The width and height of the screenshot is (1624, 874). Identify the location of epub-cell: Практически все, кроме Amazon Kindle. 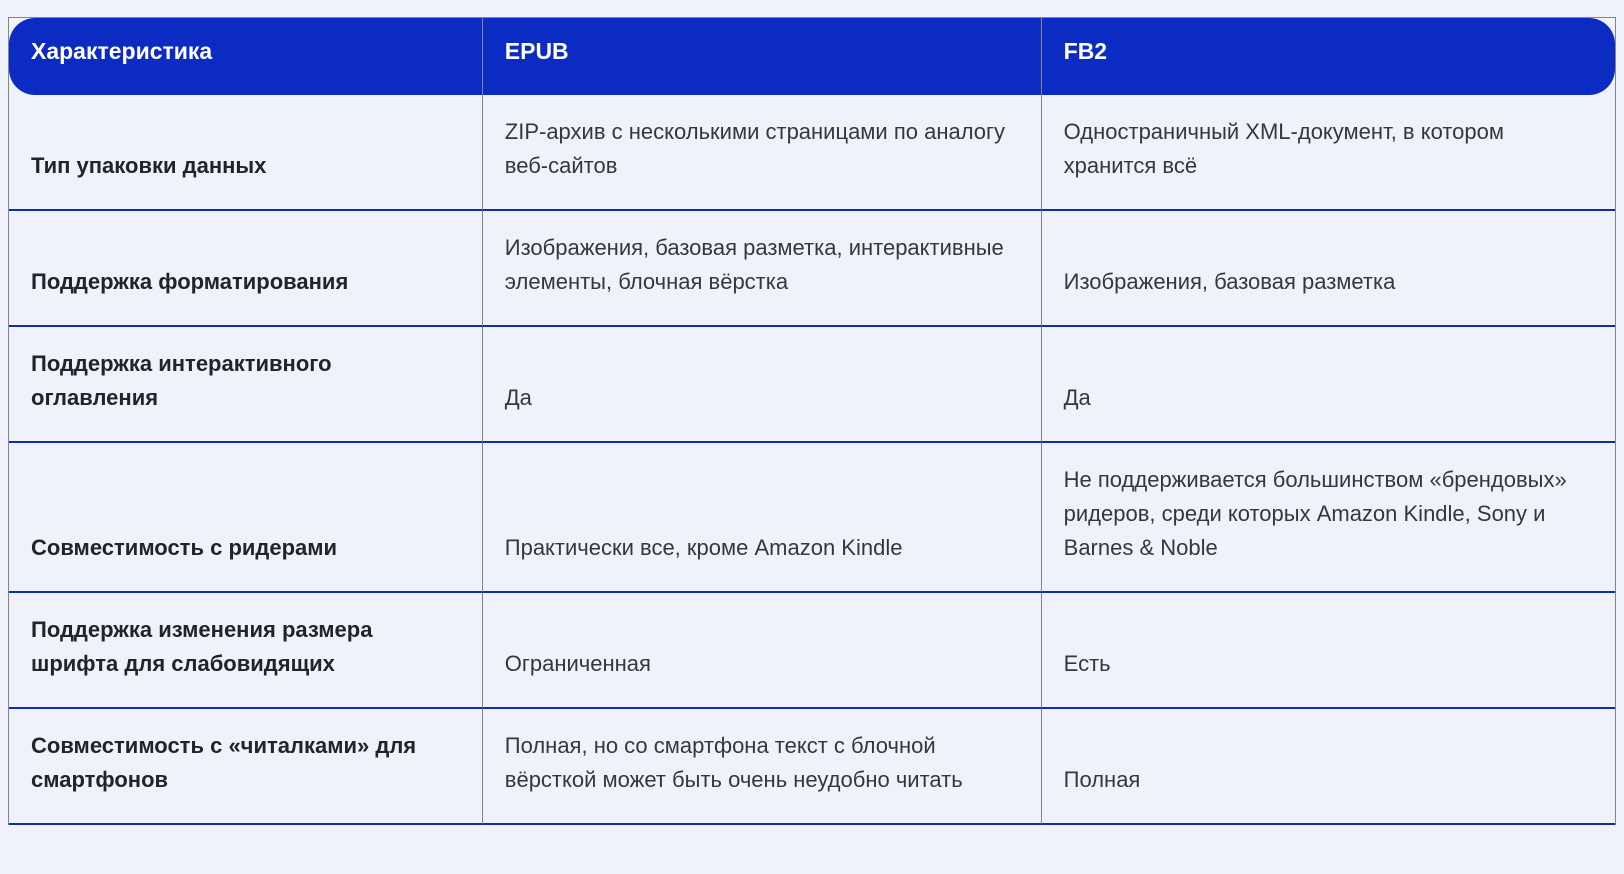
(762, 518).